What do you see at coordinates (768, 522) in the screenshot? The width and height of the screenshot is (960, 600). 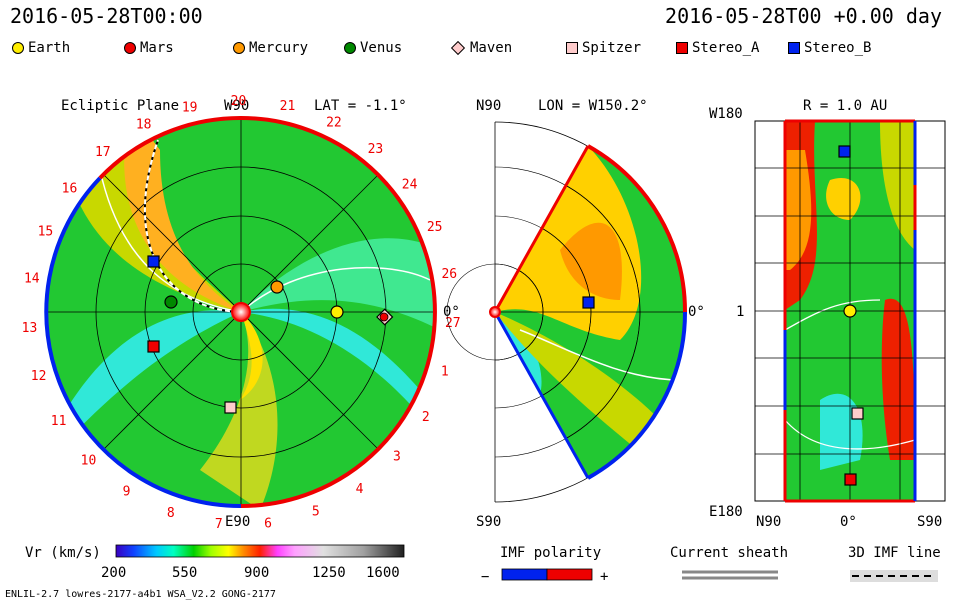 I see `radial-x-left: N90` at bounding box center [768, 522].